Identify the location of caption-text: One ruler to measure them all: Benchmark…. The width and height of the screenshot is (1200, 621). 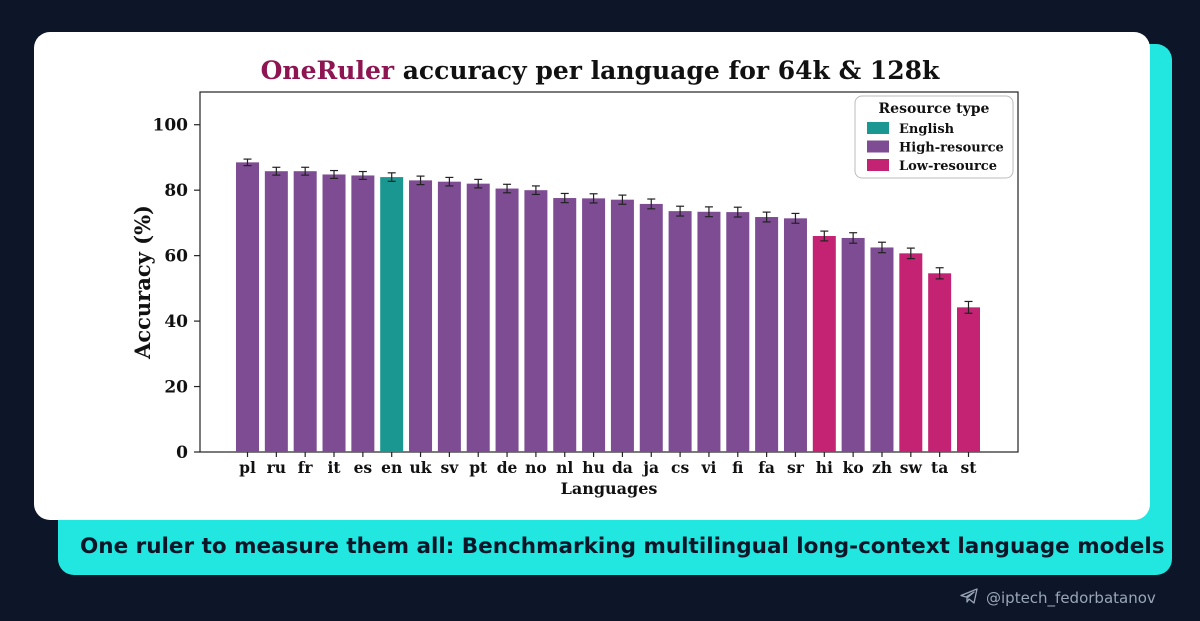
(622, 546).